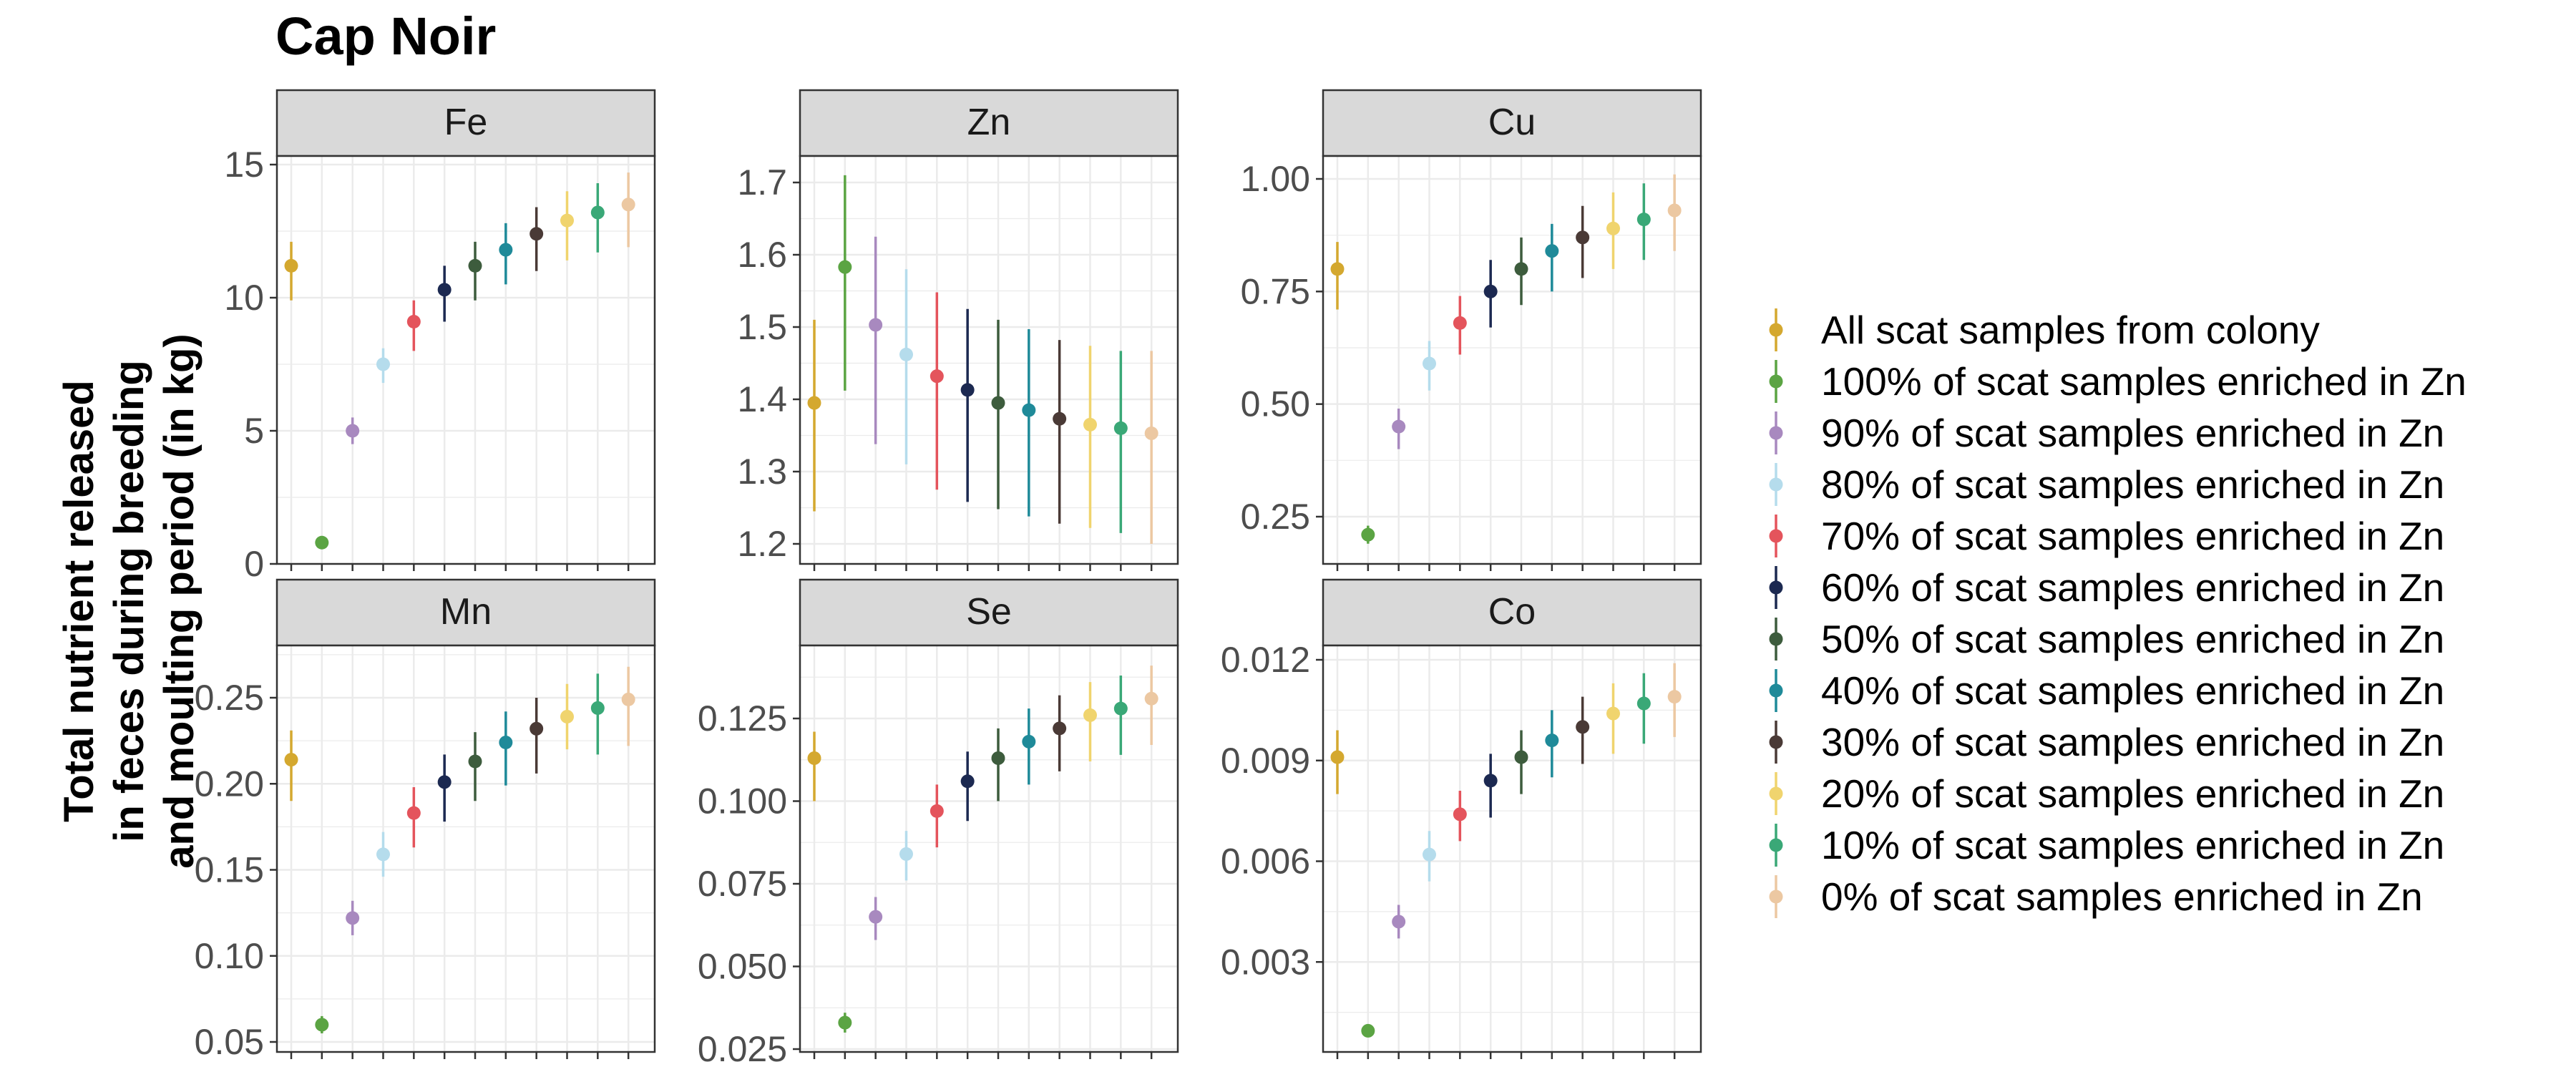 Image resolution: width=2576 pixels, height=1077 pixels. I want to click on legend-label: 70% of scat samples enriched in Zn, so click(2132, 536).